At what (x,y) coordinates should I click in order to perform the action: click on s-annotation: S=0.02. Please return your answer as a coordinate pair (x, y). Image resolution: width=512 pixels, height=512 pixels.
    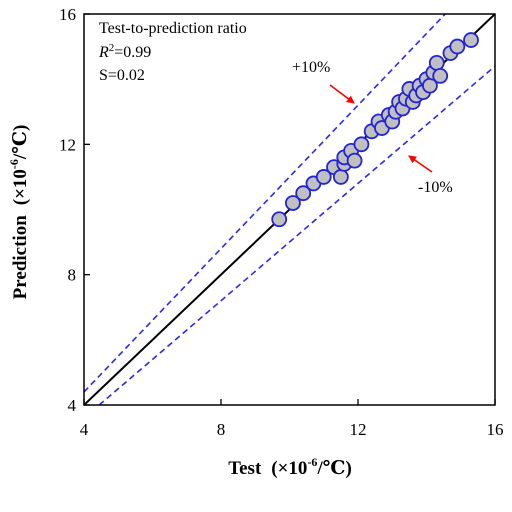
    Looking at the image, I should click on (122, 75).